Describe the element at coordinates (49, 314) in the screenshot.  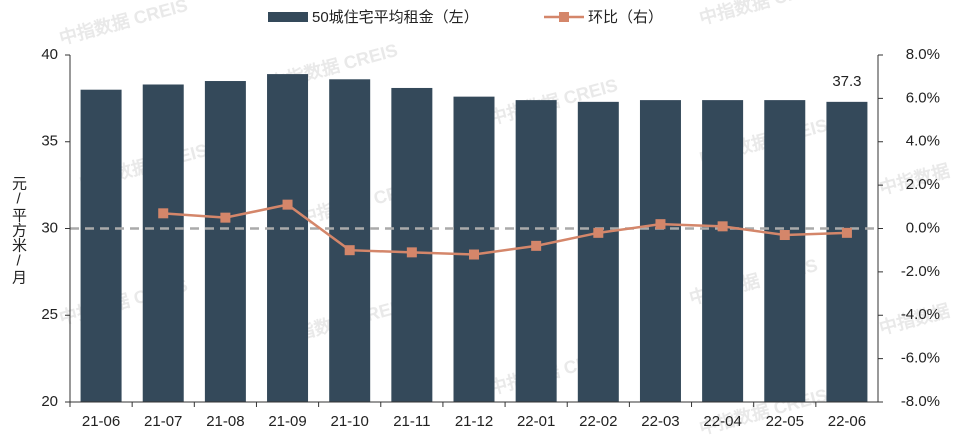
I see `y-tick-label: 25` at that location.